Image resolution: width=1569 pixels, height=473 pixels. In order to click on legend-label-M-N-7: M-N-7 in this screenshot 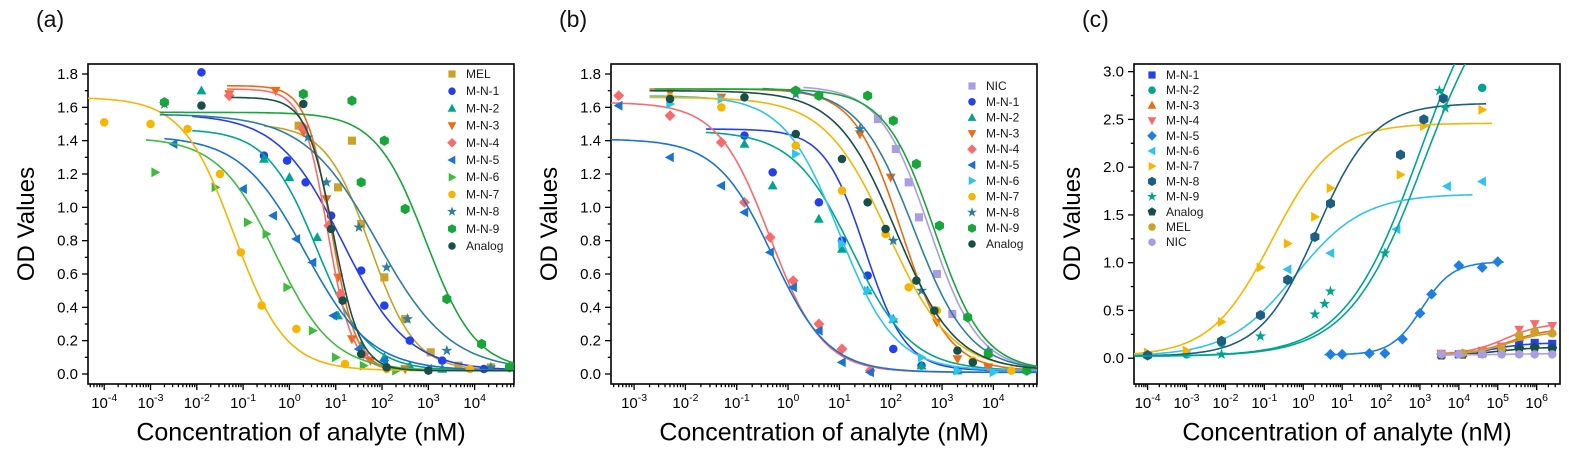, I will do `click(1003, 197)`.